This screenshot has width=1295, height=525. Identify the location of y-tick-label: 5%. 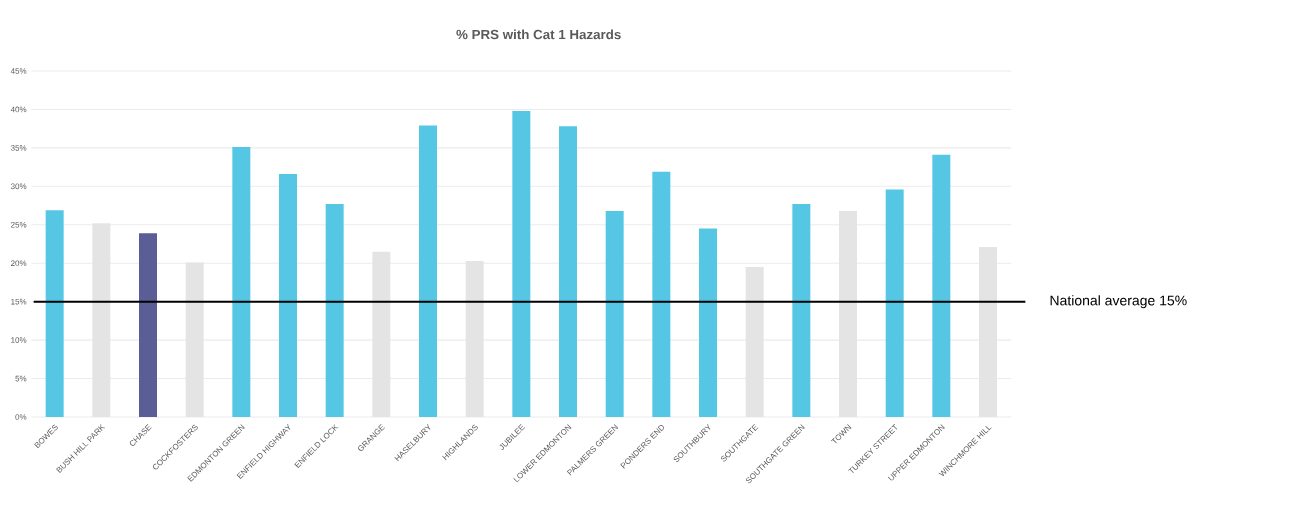
(21, 378).